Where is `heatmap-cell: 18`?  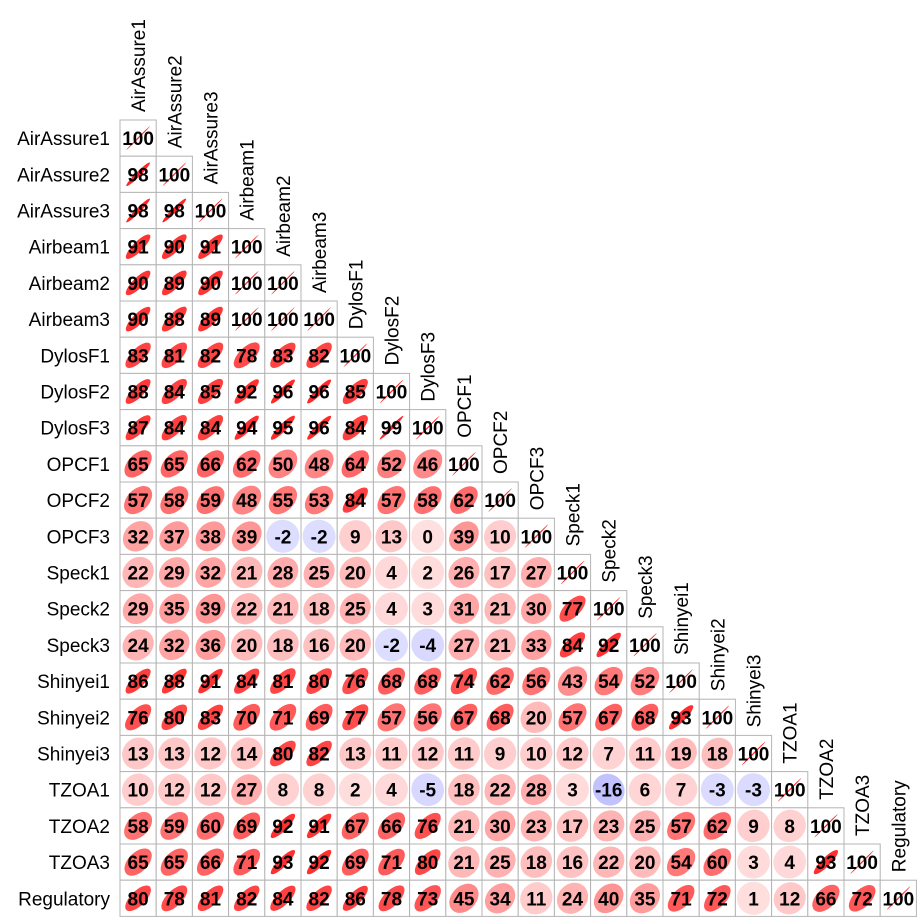
heatmap-cell: 18 is located at coordinates (464, 790).